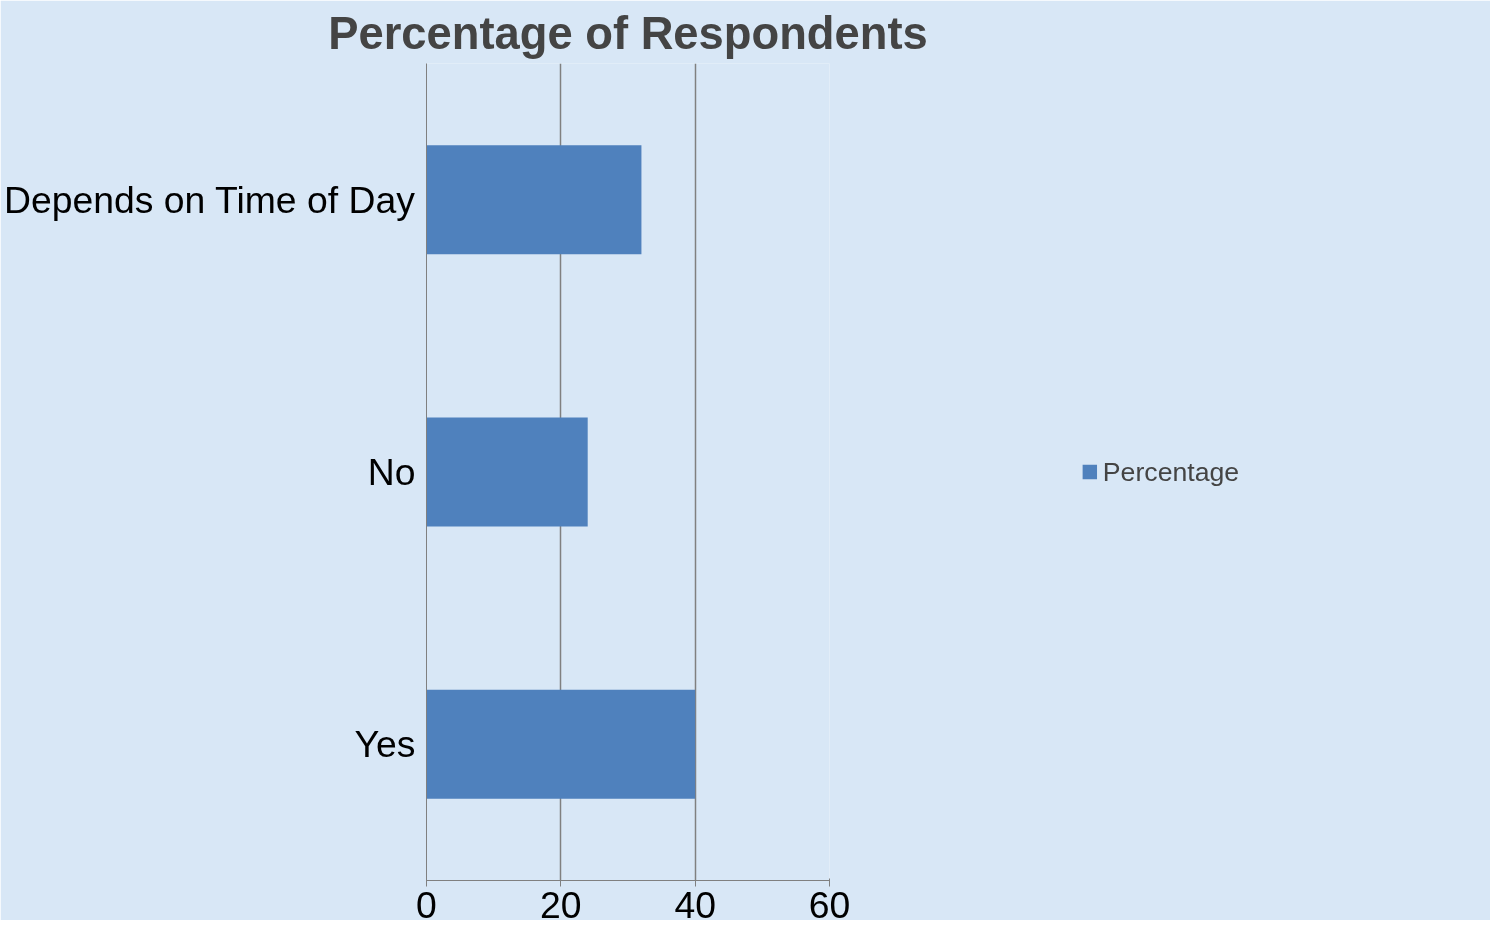  What do you see at coordinates (385, 744) in the screenshot?
I see `y-tick-label: Yes` at bounding box center [385, 744].